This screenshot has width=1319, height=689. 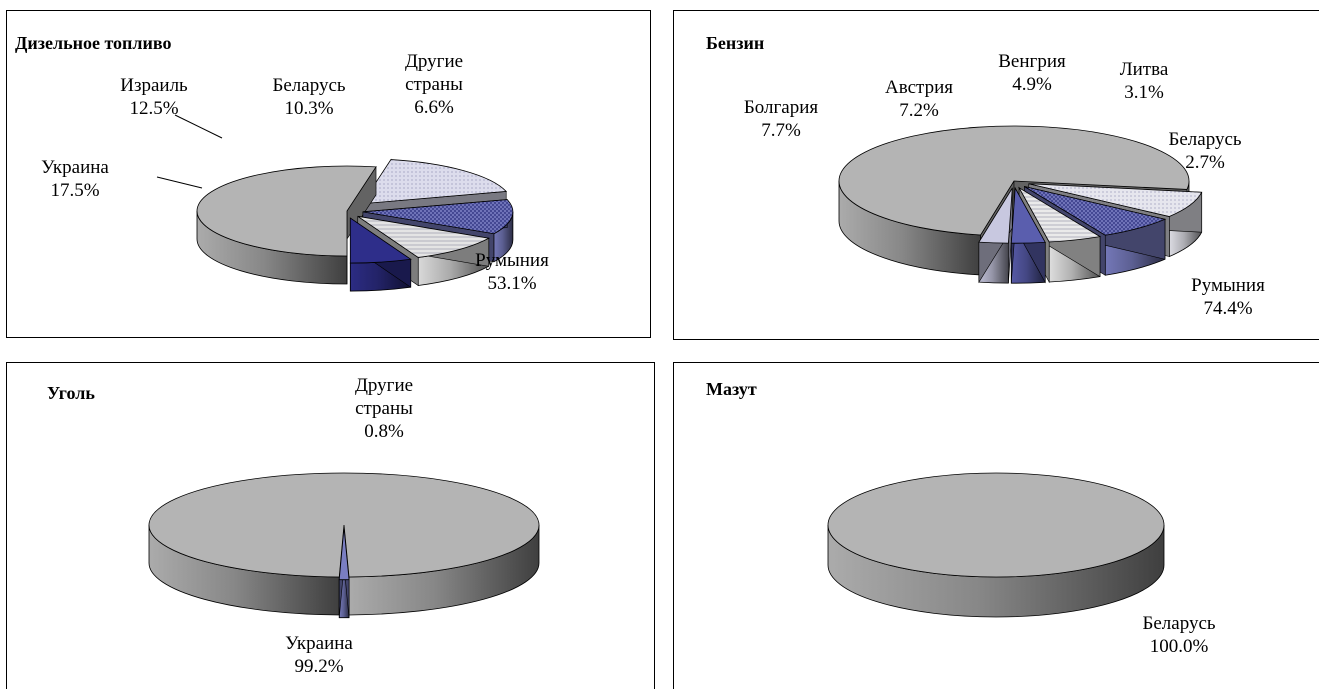 What do you see at coordinates (735, 43) in the screenshot?
I see `chart-title: Бензин` at bounding box center [735, 43].